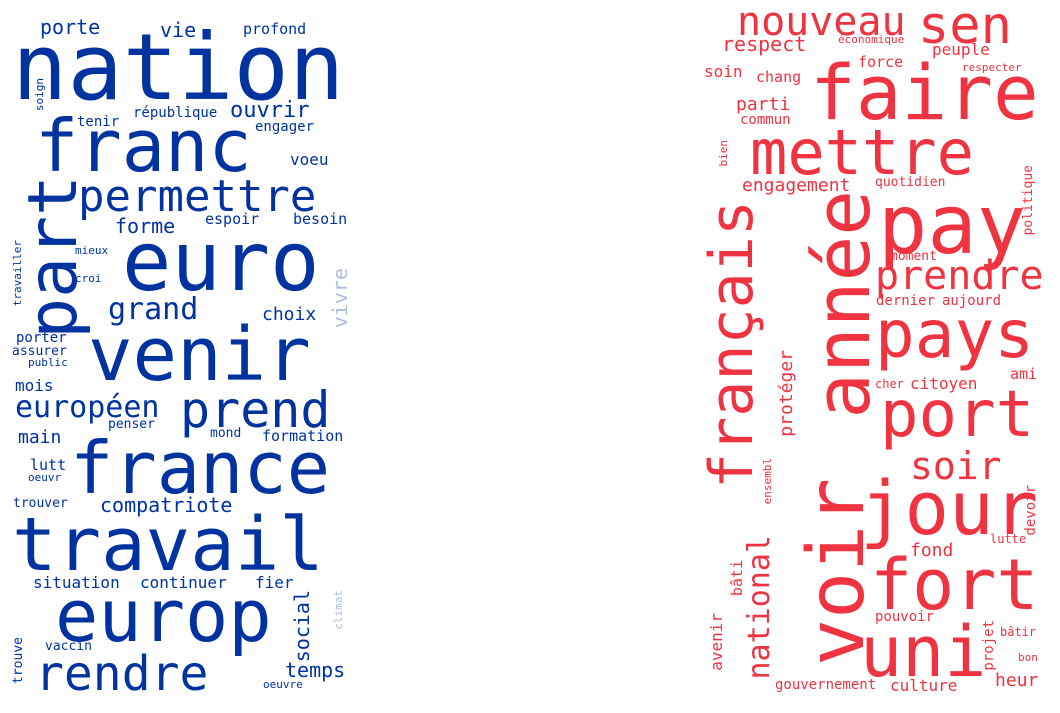 The width and height of the screenshot is (1060, 713). I want to click on word-soin: soin, so click(723, 71).